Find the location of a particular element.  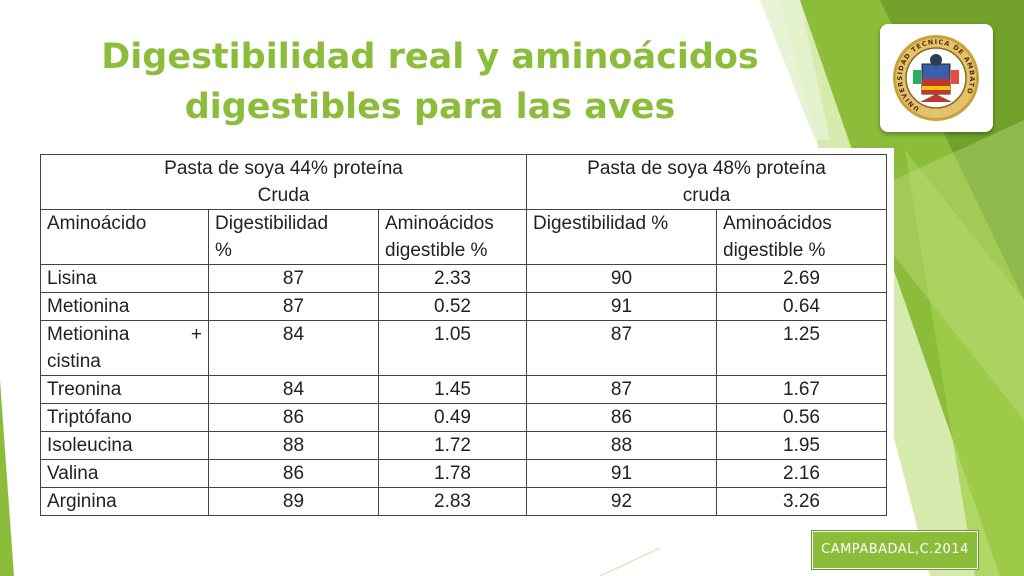

group-header-44: Pasta de soya 44% proteína Cruda is located at coordinates (283, 182).